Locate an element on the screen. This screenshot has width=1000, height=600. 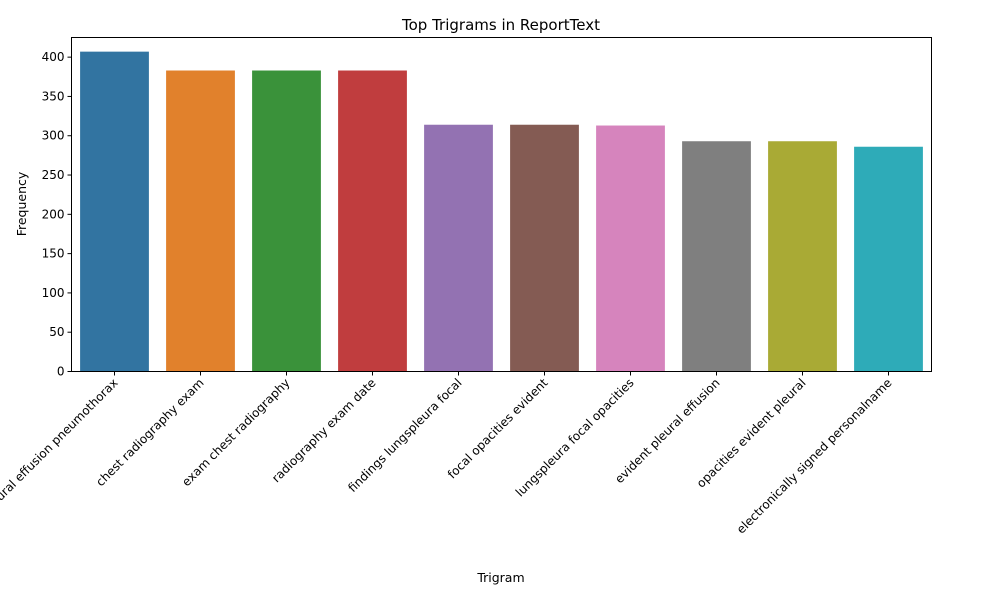
y-tick-label: 50 is located at coordinates (56, 332).